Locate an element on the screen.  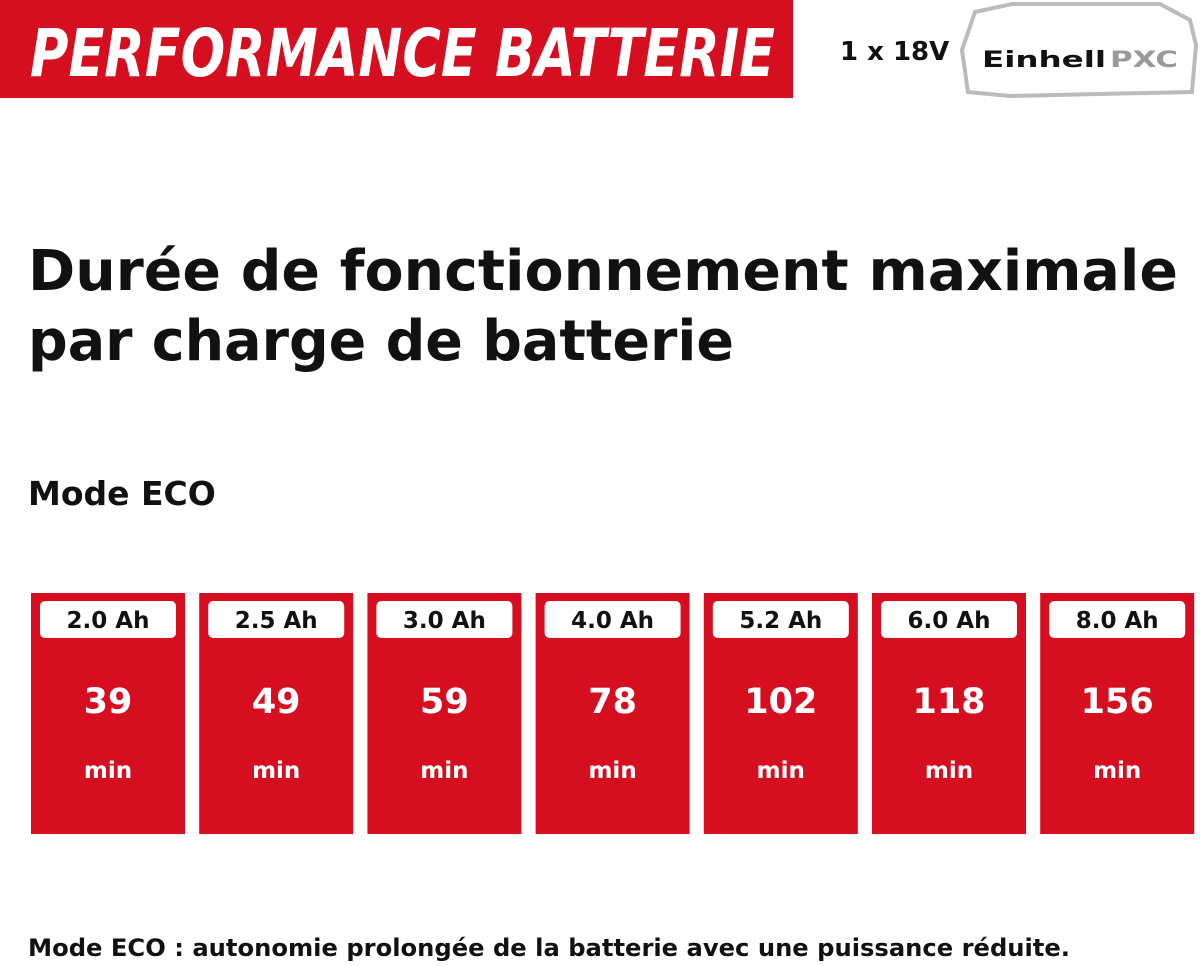
capacity-label: 5.2 Ah is located at coordinates (780, 621).